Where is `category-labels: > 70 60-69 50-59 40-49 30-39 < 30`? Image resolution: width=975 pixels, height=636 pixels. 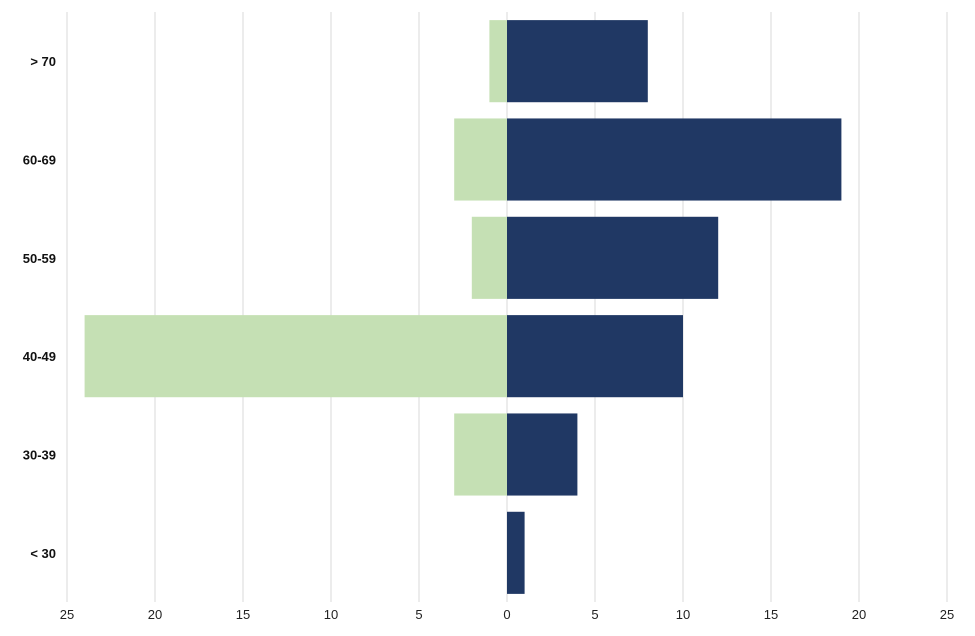
category-labels: > 70 60-69 50-59 40-49 30-39 < 30 is located at coordinates (39, 307).